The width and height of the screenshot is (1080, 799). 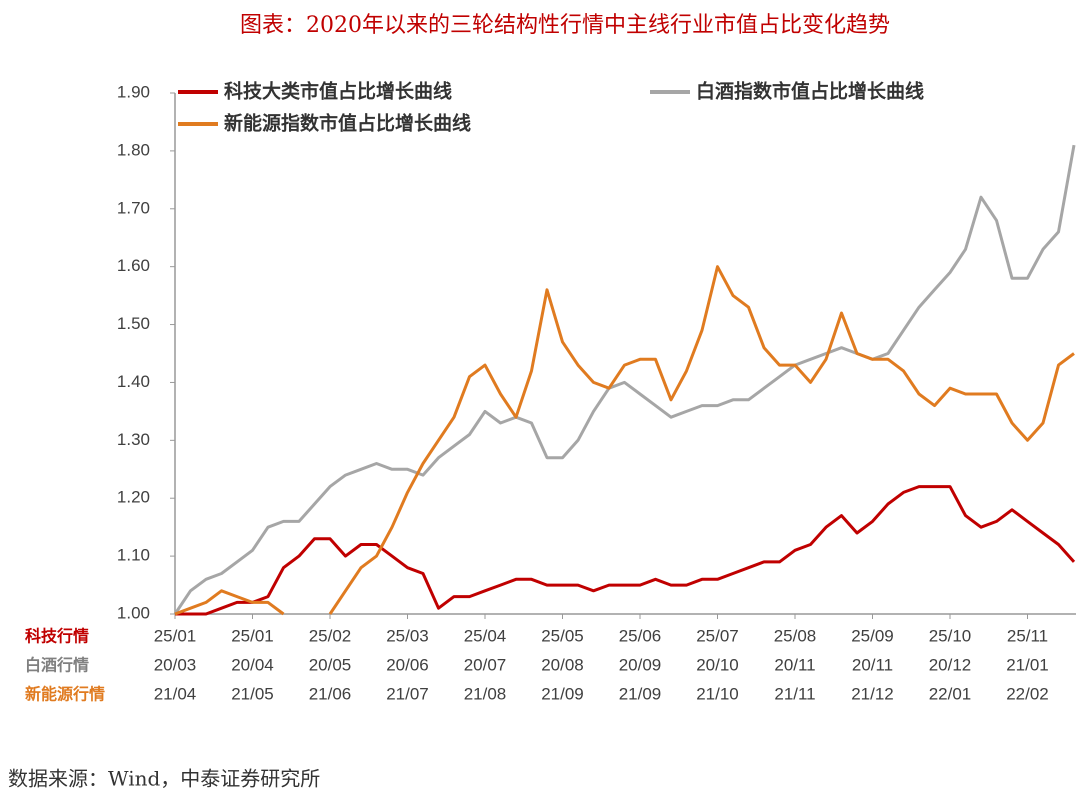 I want to click on x-tick-label: 25/04, so click(x=485, y=635).